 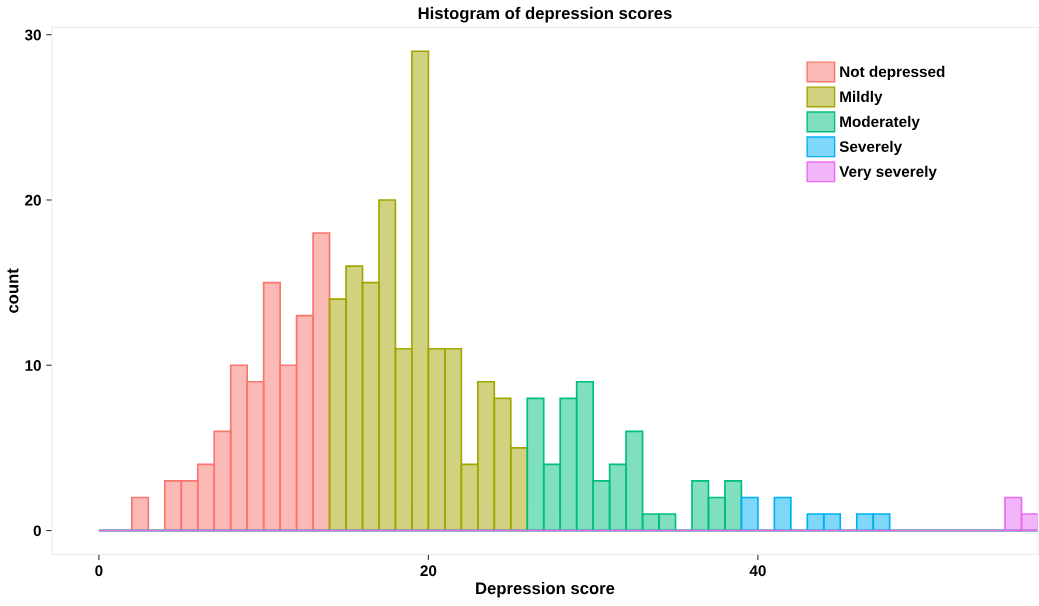 What do you see at coordinates (33, 365) in the screenshot?
I see `y-tick-label: 10` at bounding box center [33, 365].